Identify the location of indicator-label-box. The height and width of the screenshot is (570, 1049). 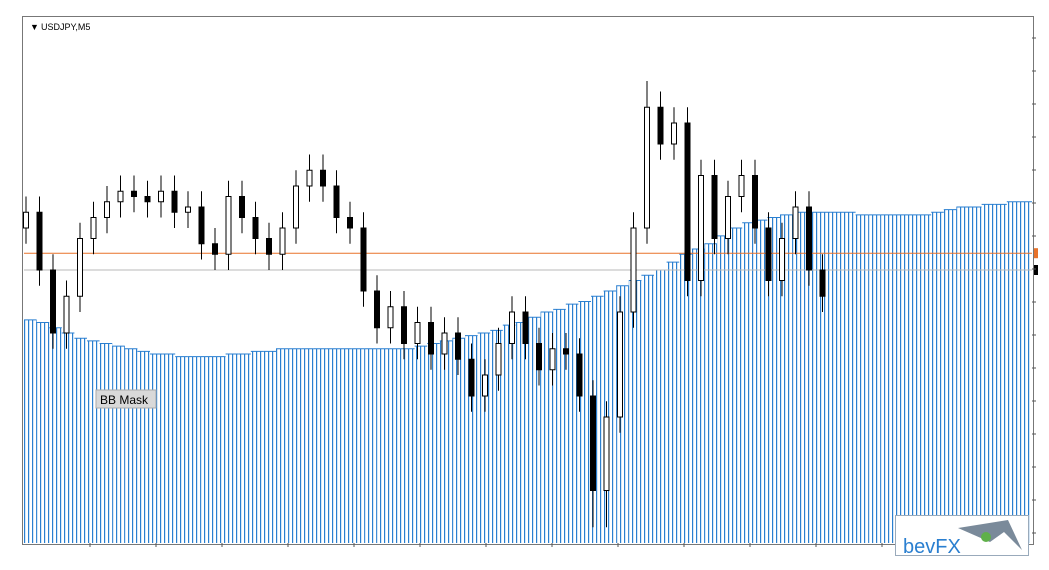
(126, 399).